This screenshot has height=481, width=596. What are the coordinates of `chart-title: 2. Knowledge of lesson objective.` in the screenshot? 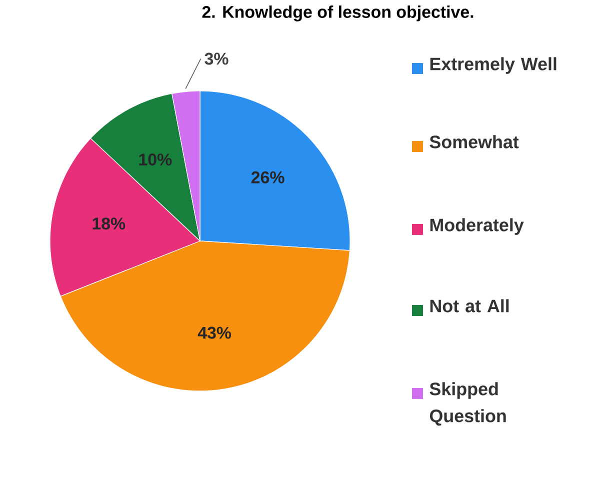 It's located at (338, 14).